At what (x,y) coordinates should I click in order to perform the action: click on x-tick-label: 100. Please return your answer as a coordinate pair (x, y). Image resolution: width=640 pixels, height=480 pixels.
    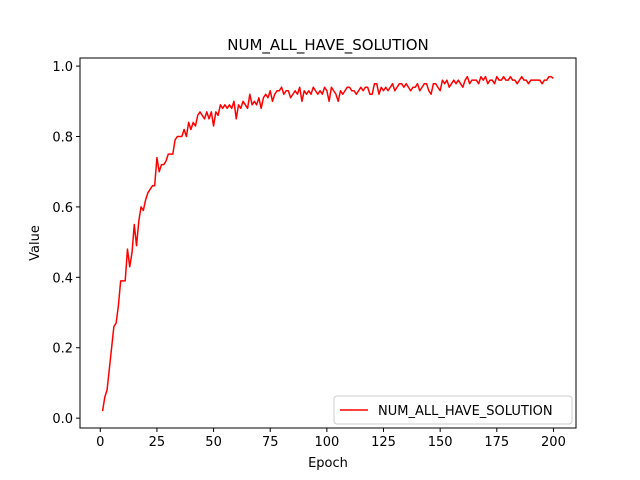
    Looking at the image, I should click on (326, 442).